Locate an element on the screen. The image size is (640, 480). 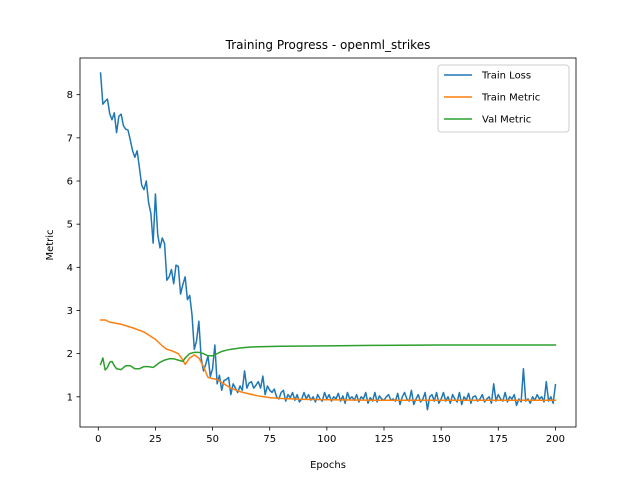
x-tick-label: 125 is located at coordinates (383, 439).